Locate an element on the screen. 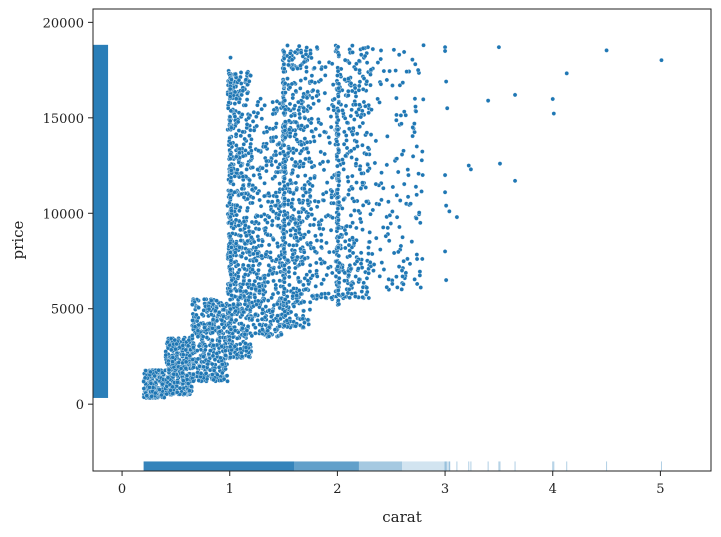  x-tick-label: 5 is located at coordinates (660, 489).